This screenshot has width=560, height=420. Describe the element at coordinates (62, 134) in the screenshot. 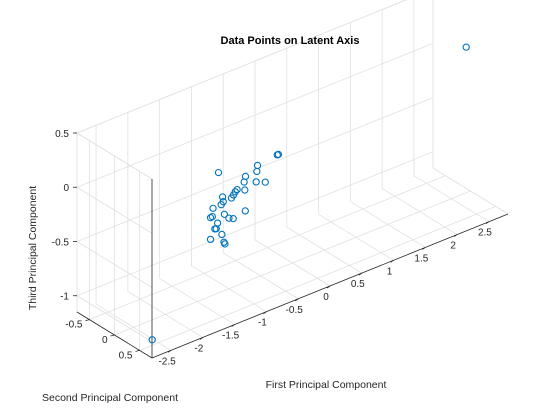

I see `z-tick-label: 0.5` at that location.